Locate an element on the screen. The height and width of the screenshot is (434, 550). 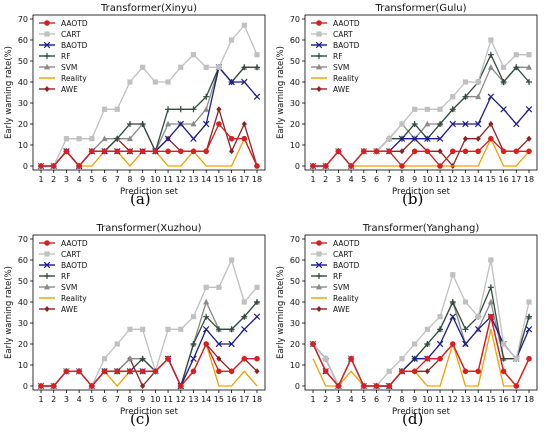
x-tick-label: 5 is located at coordinates (91, 399).